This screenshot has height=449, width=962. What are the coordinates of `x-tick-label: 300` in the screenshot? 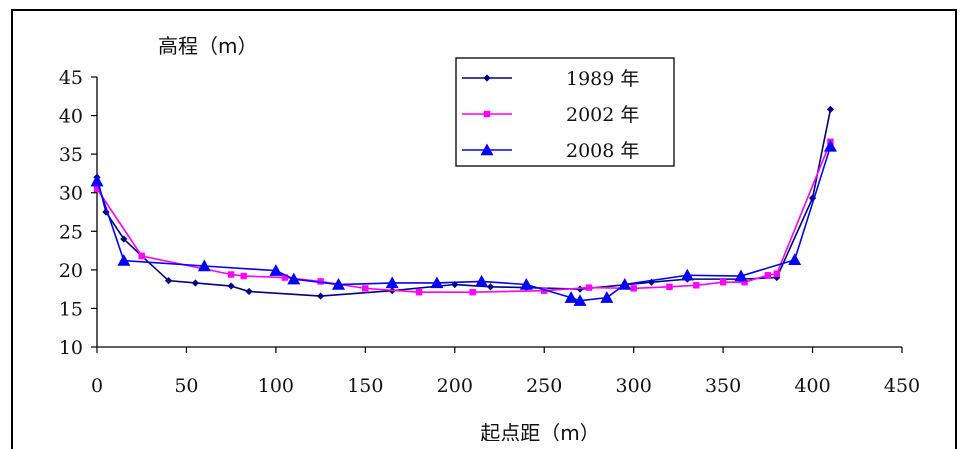 It's located at (634, 386).